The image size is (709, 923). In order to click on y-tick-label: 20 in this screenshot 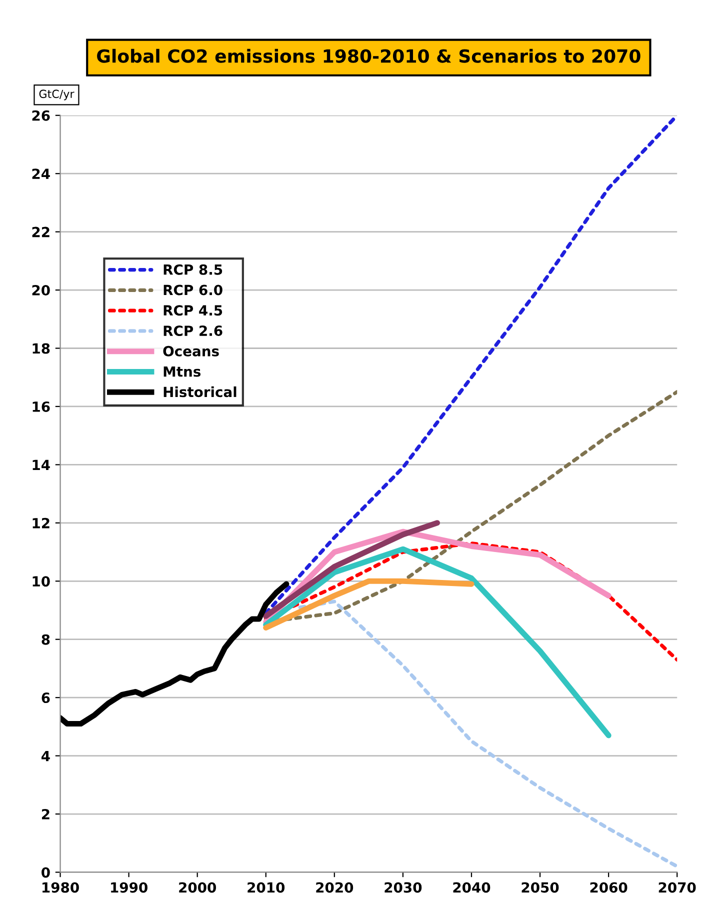, I will do `click(41, 290)`.